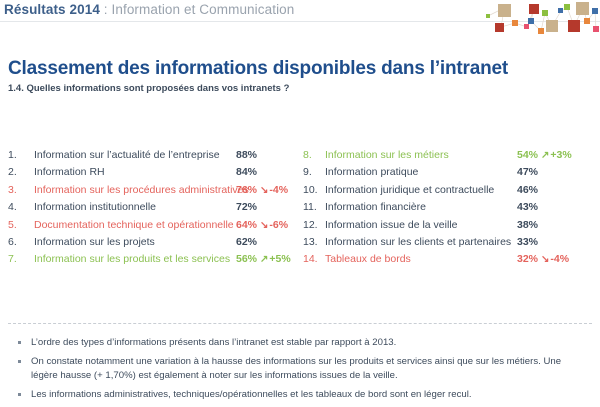  Describe the element at coordinates (542, 18) in the screenshot. I see `network-nodes-graphic` at that location.